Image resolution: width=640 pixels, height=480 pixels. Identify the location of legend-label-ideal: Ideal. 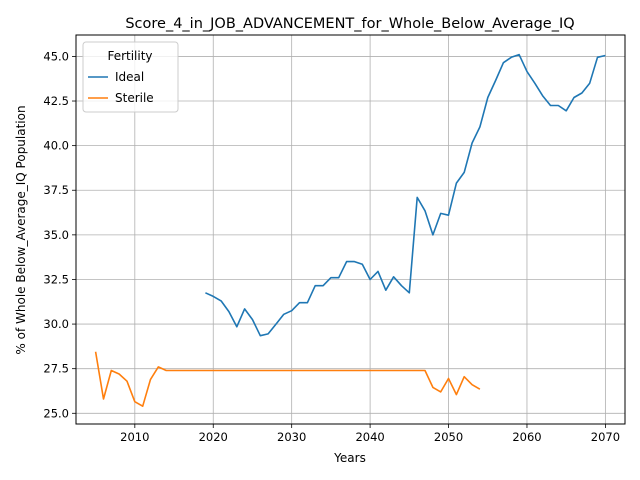
(129, 77).